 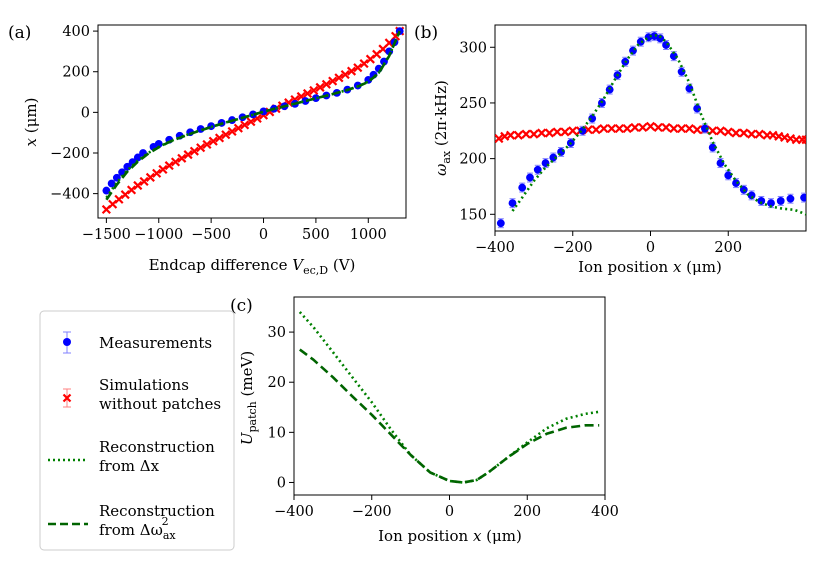 I want to click on legend-recon-dx-label-line1: Reconstruction, so click(x=157, y=447).